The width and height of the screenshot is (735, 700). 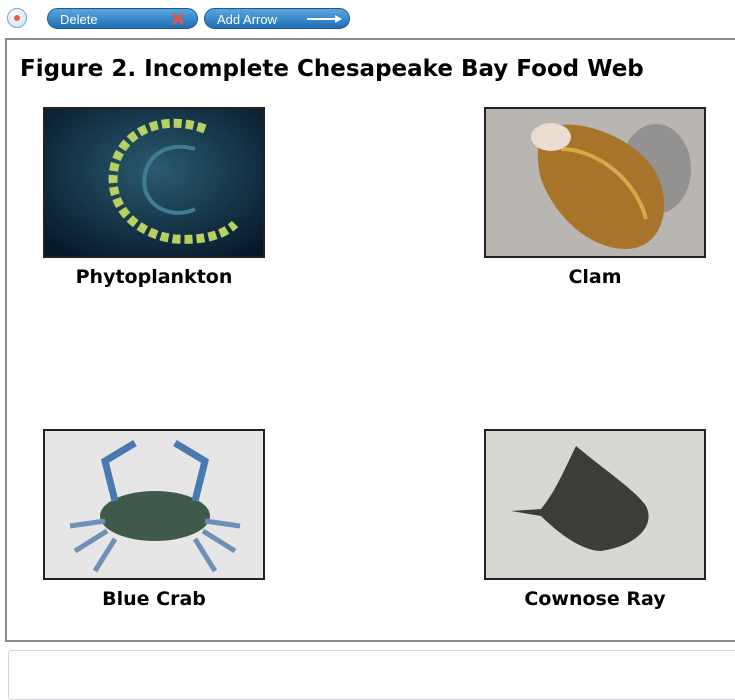 What do you see at coordinates (247, 19) in the screenshot?
I see `button-label: Add Arrow` at bounding box center [247, 19].